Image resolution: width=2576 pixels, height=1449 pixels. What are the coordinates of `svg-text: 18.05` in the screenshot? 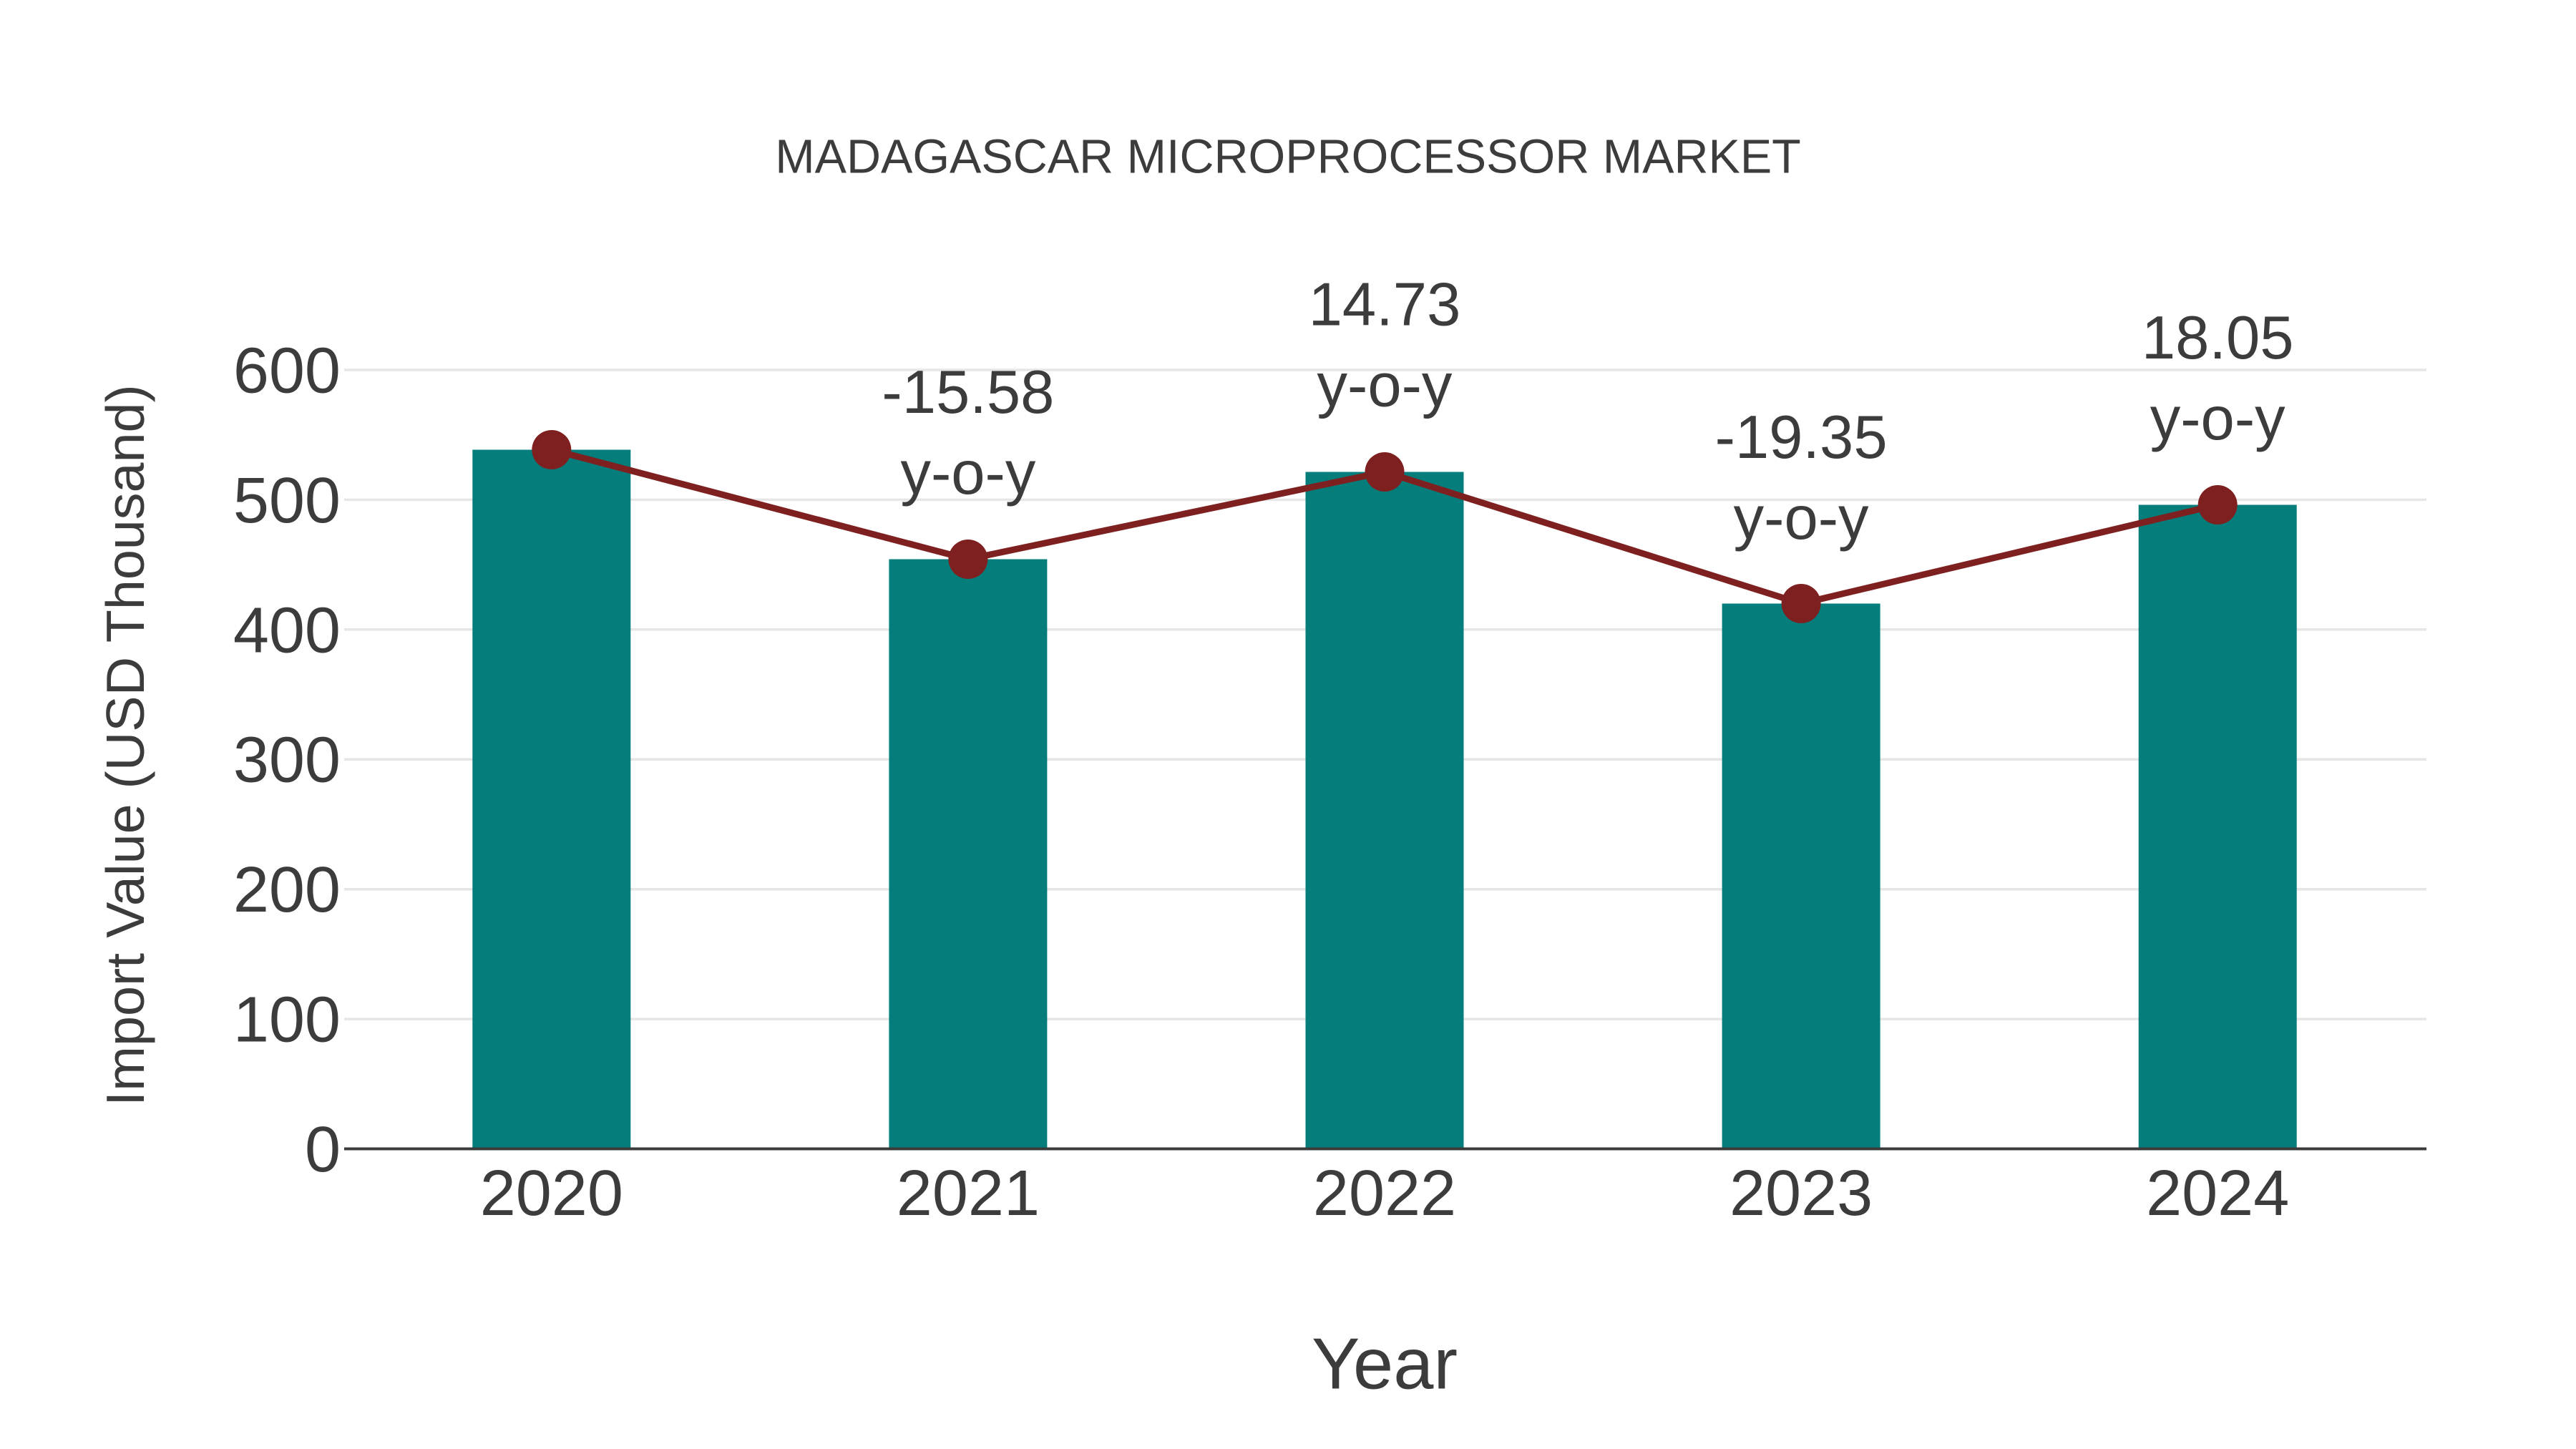 It's located at (2218, 338).